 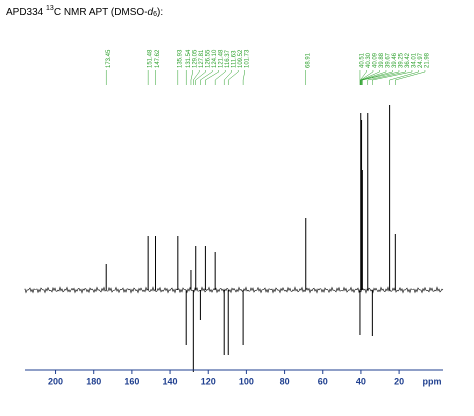 What do you see at coordinates (421, 60) in the screenshot?
I see `peak-label: 24.97` at bounding box center [421, 60].